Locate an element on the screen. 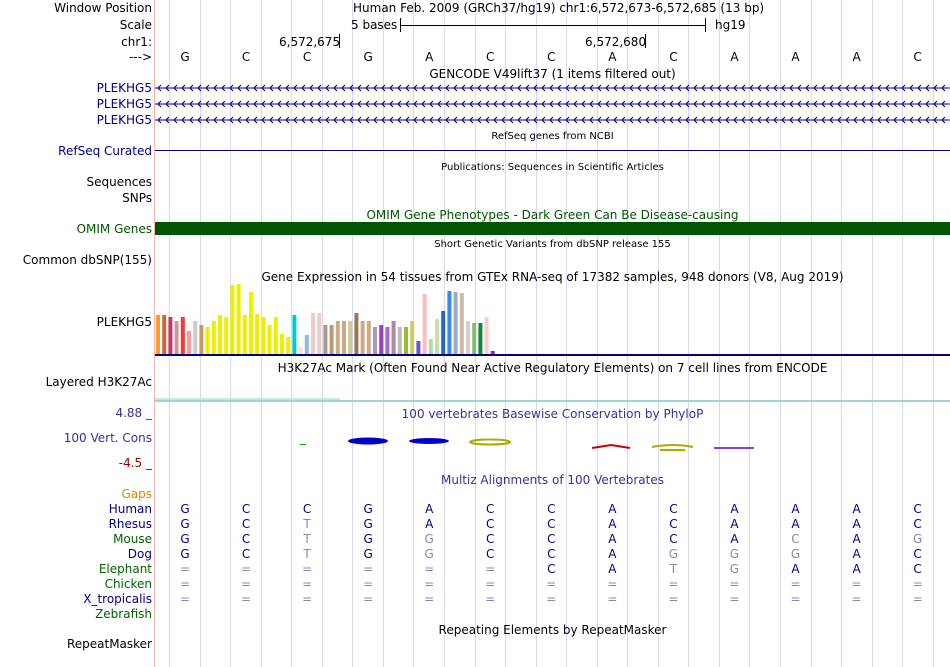 This screenshot has width=950, height=667. species-label: Rhesus is located at coordinates (130, 524).